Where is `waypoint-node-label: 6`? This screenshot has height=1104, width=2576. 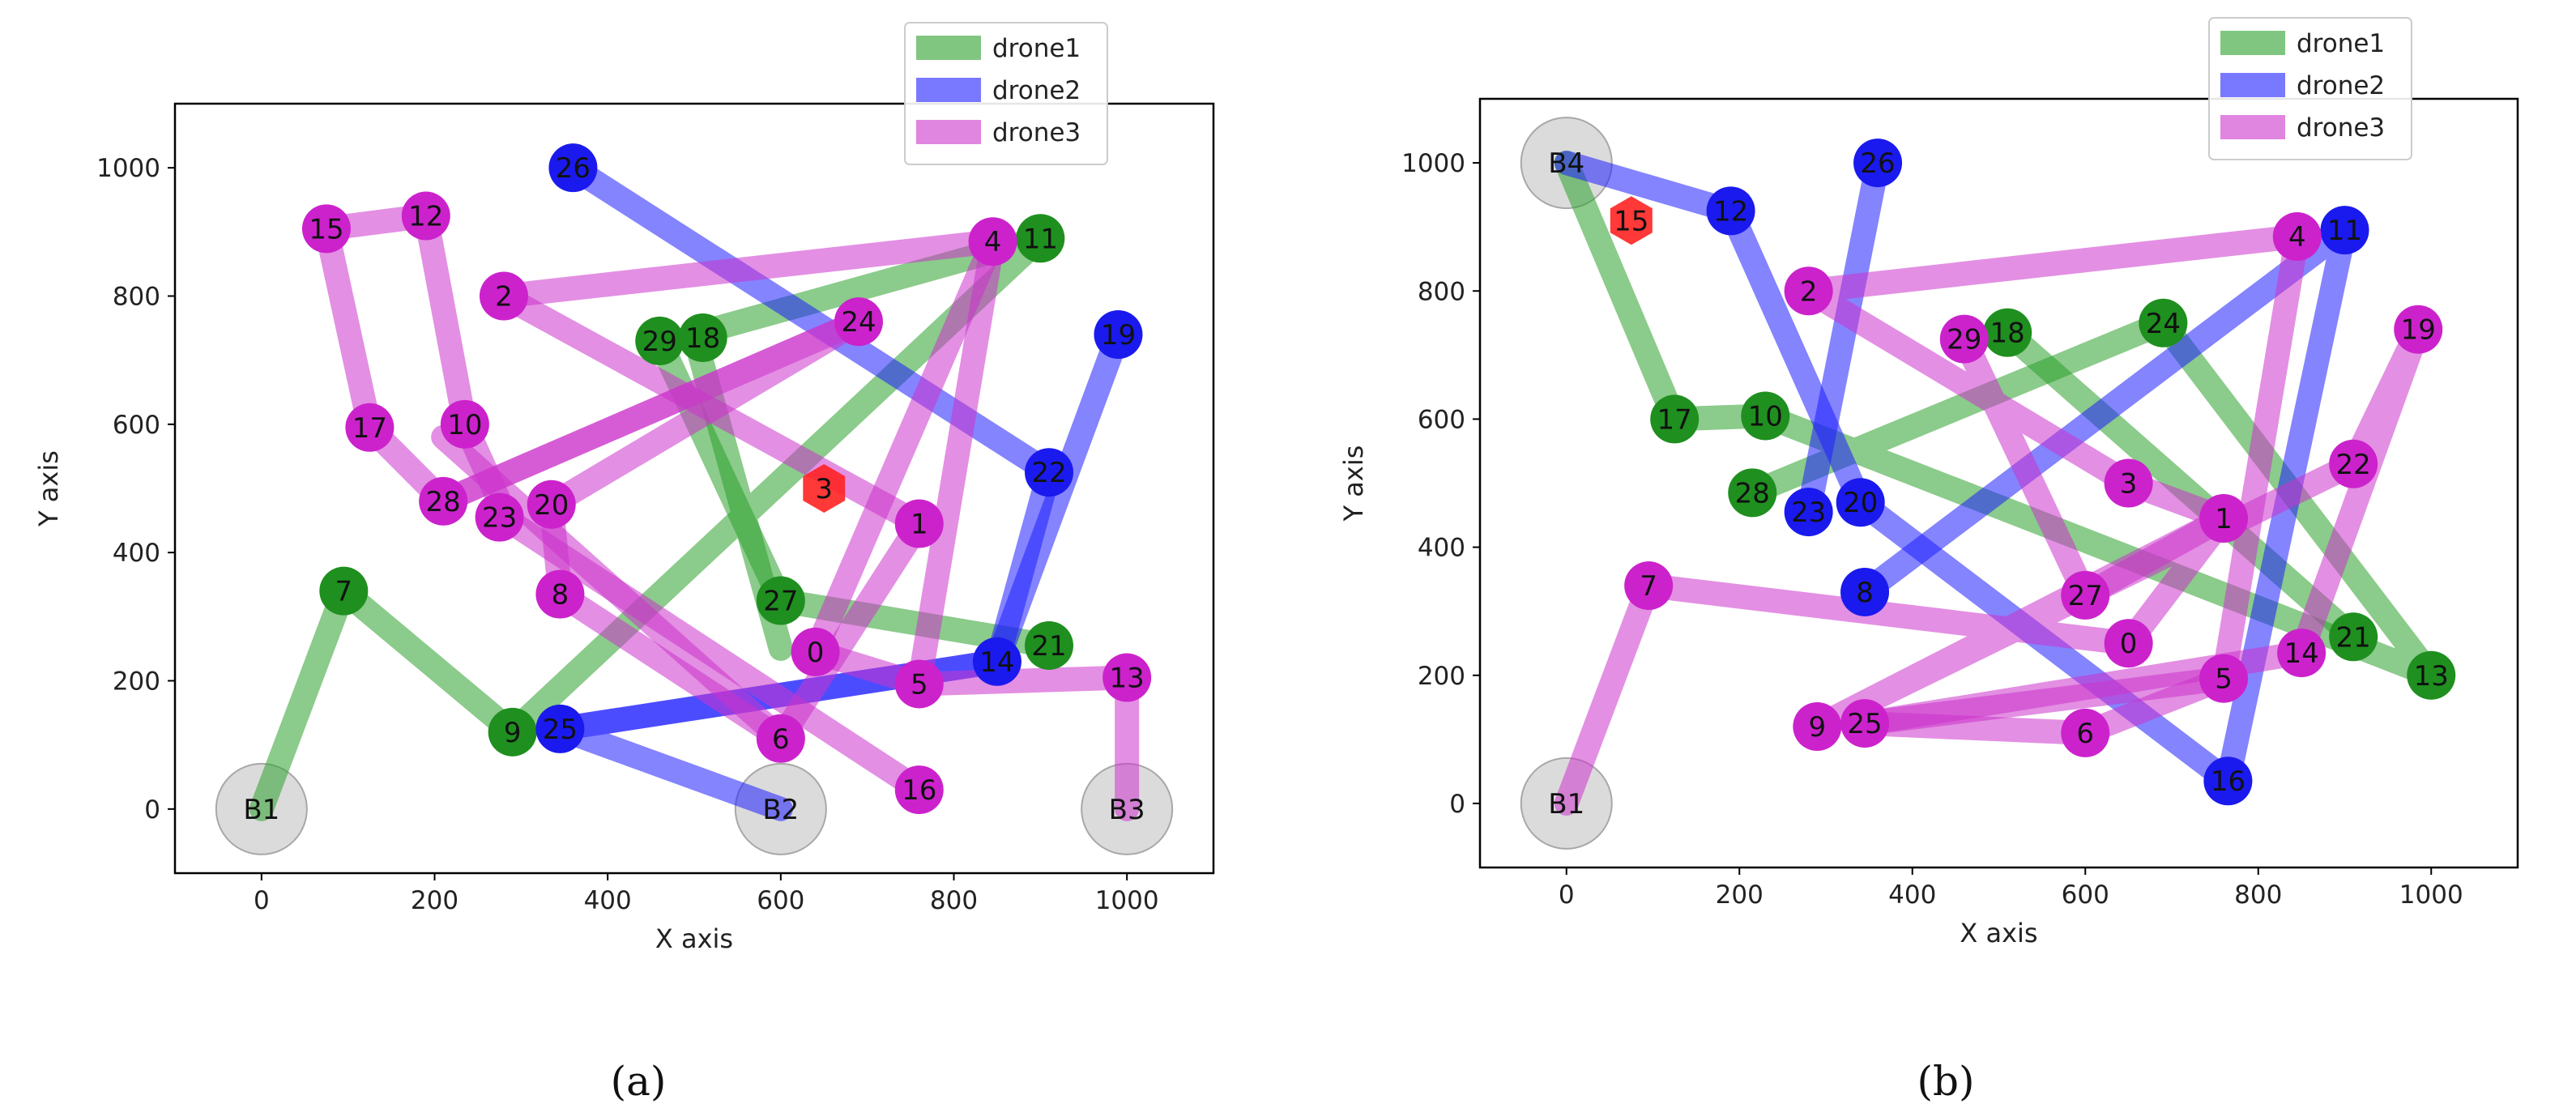
waypoint-node-label: 6 is located at coordinates (781, 739).